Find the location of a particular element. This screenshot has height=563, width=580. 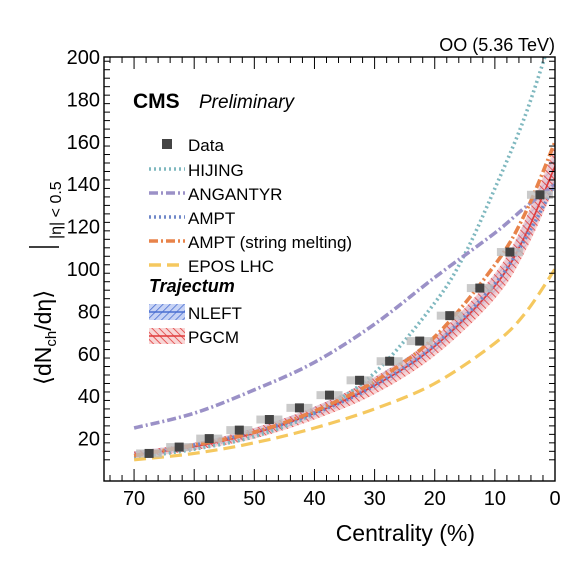

legend-label-hijing: HIJING is located at coordinates (216, 170).